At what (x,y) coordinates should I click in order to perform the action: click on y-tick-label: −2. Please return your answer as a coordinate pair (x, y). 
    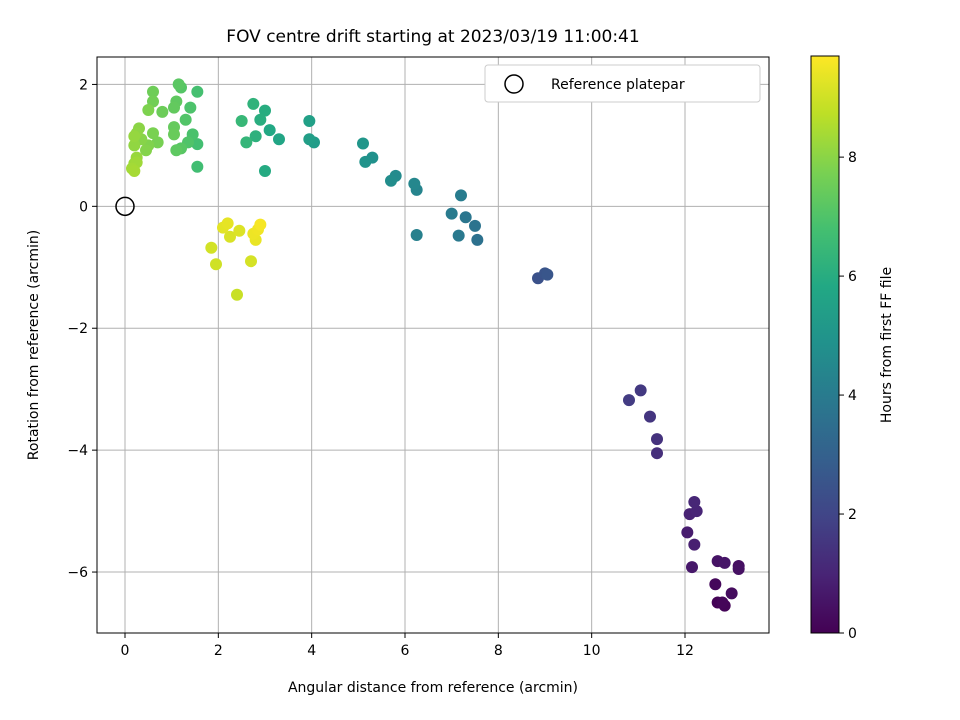
    Looking at the image, I should click on (77, 329).